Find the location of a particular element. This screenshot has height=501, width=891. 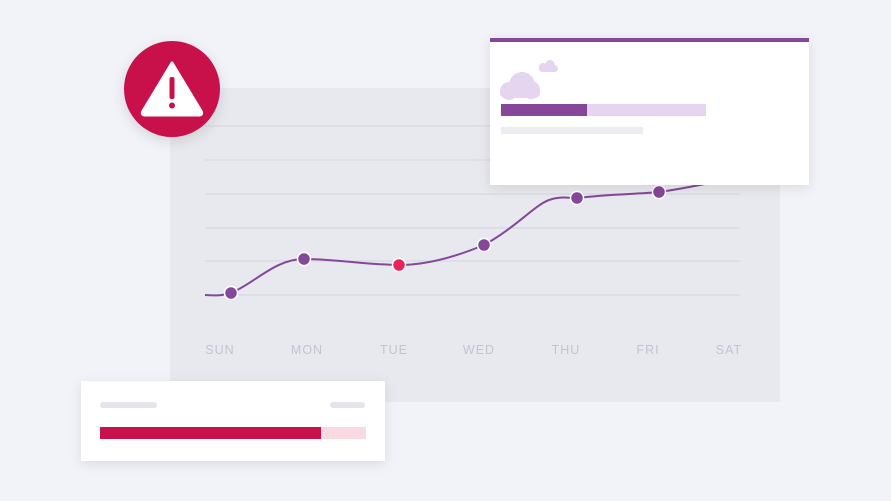

data-point-mon is located at coordinates (304, 259).